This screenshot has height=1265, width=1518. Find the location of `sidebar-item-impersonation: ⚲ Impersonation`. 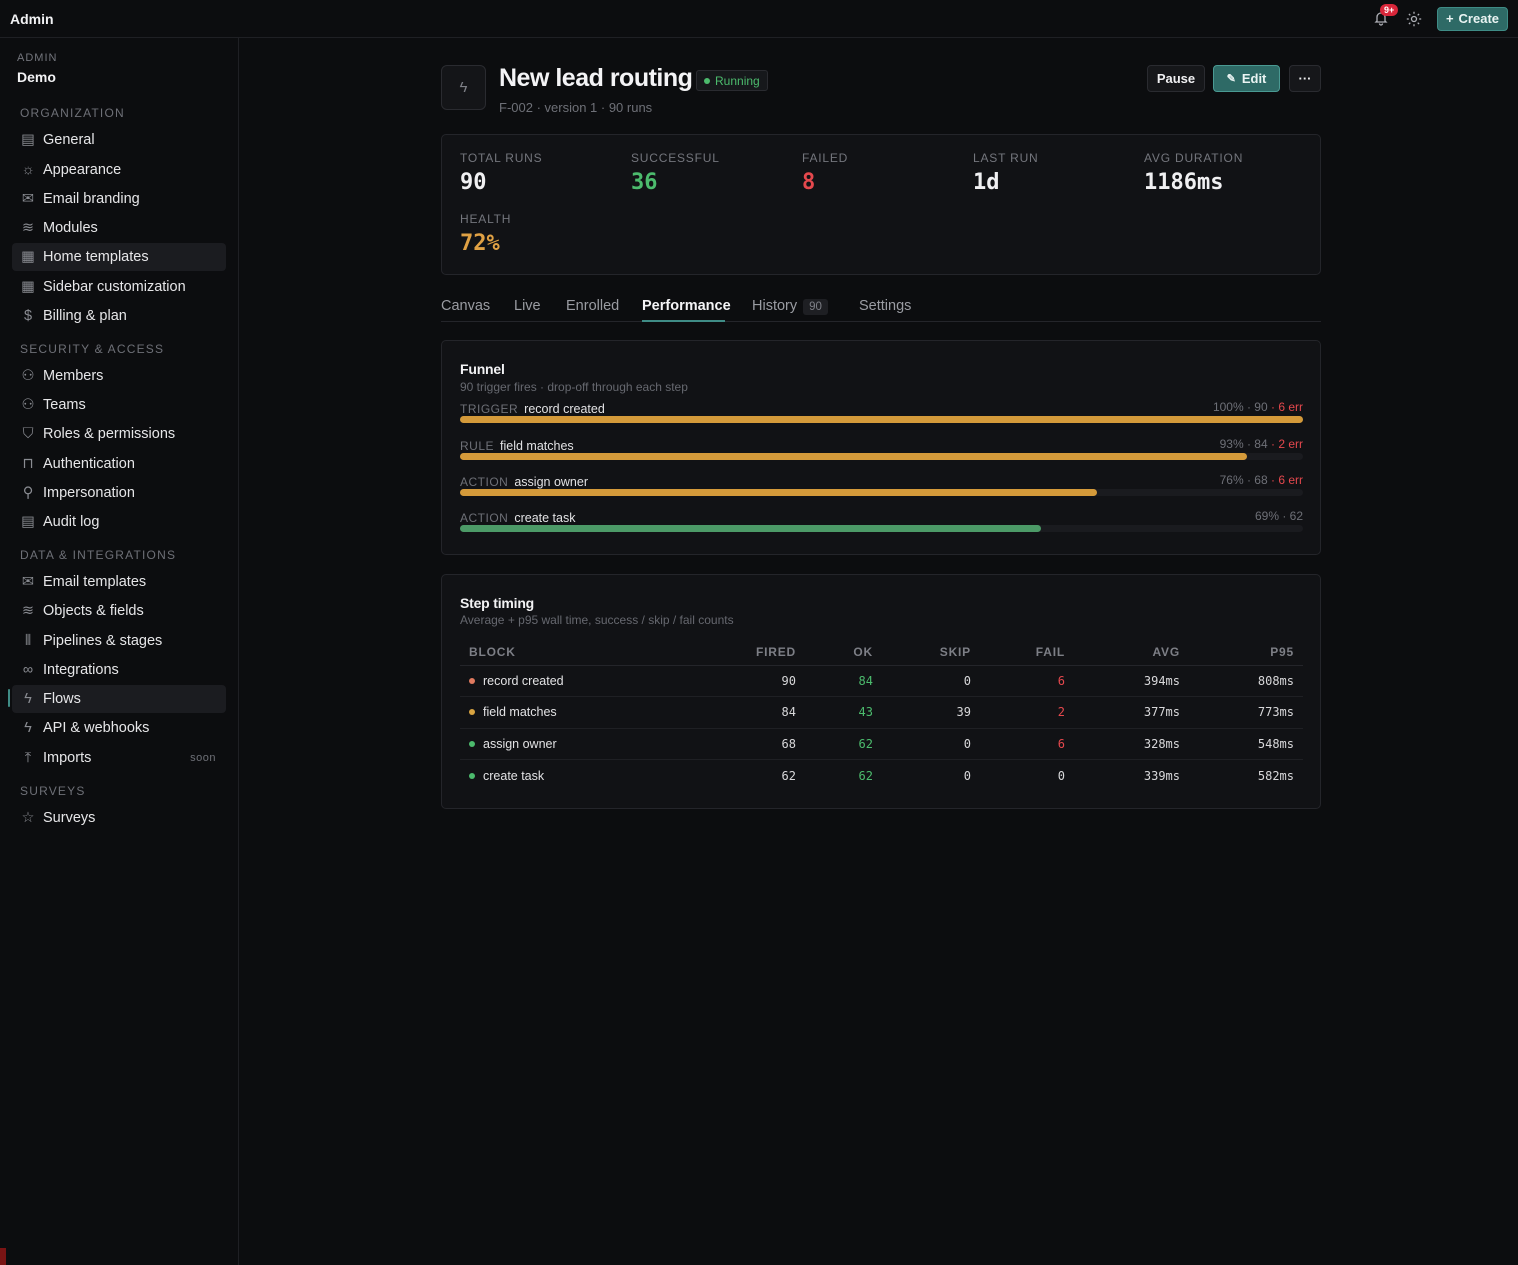

sidebar-item-impersonation: ⚲ Impersonation is located at coordinates (78, 493).